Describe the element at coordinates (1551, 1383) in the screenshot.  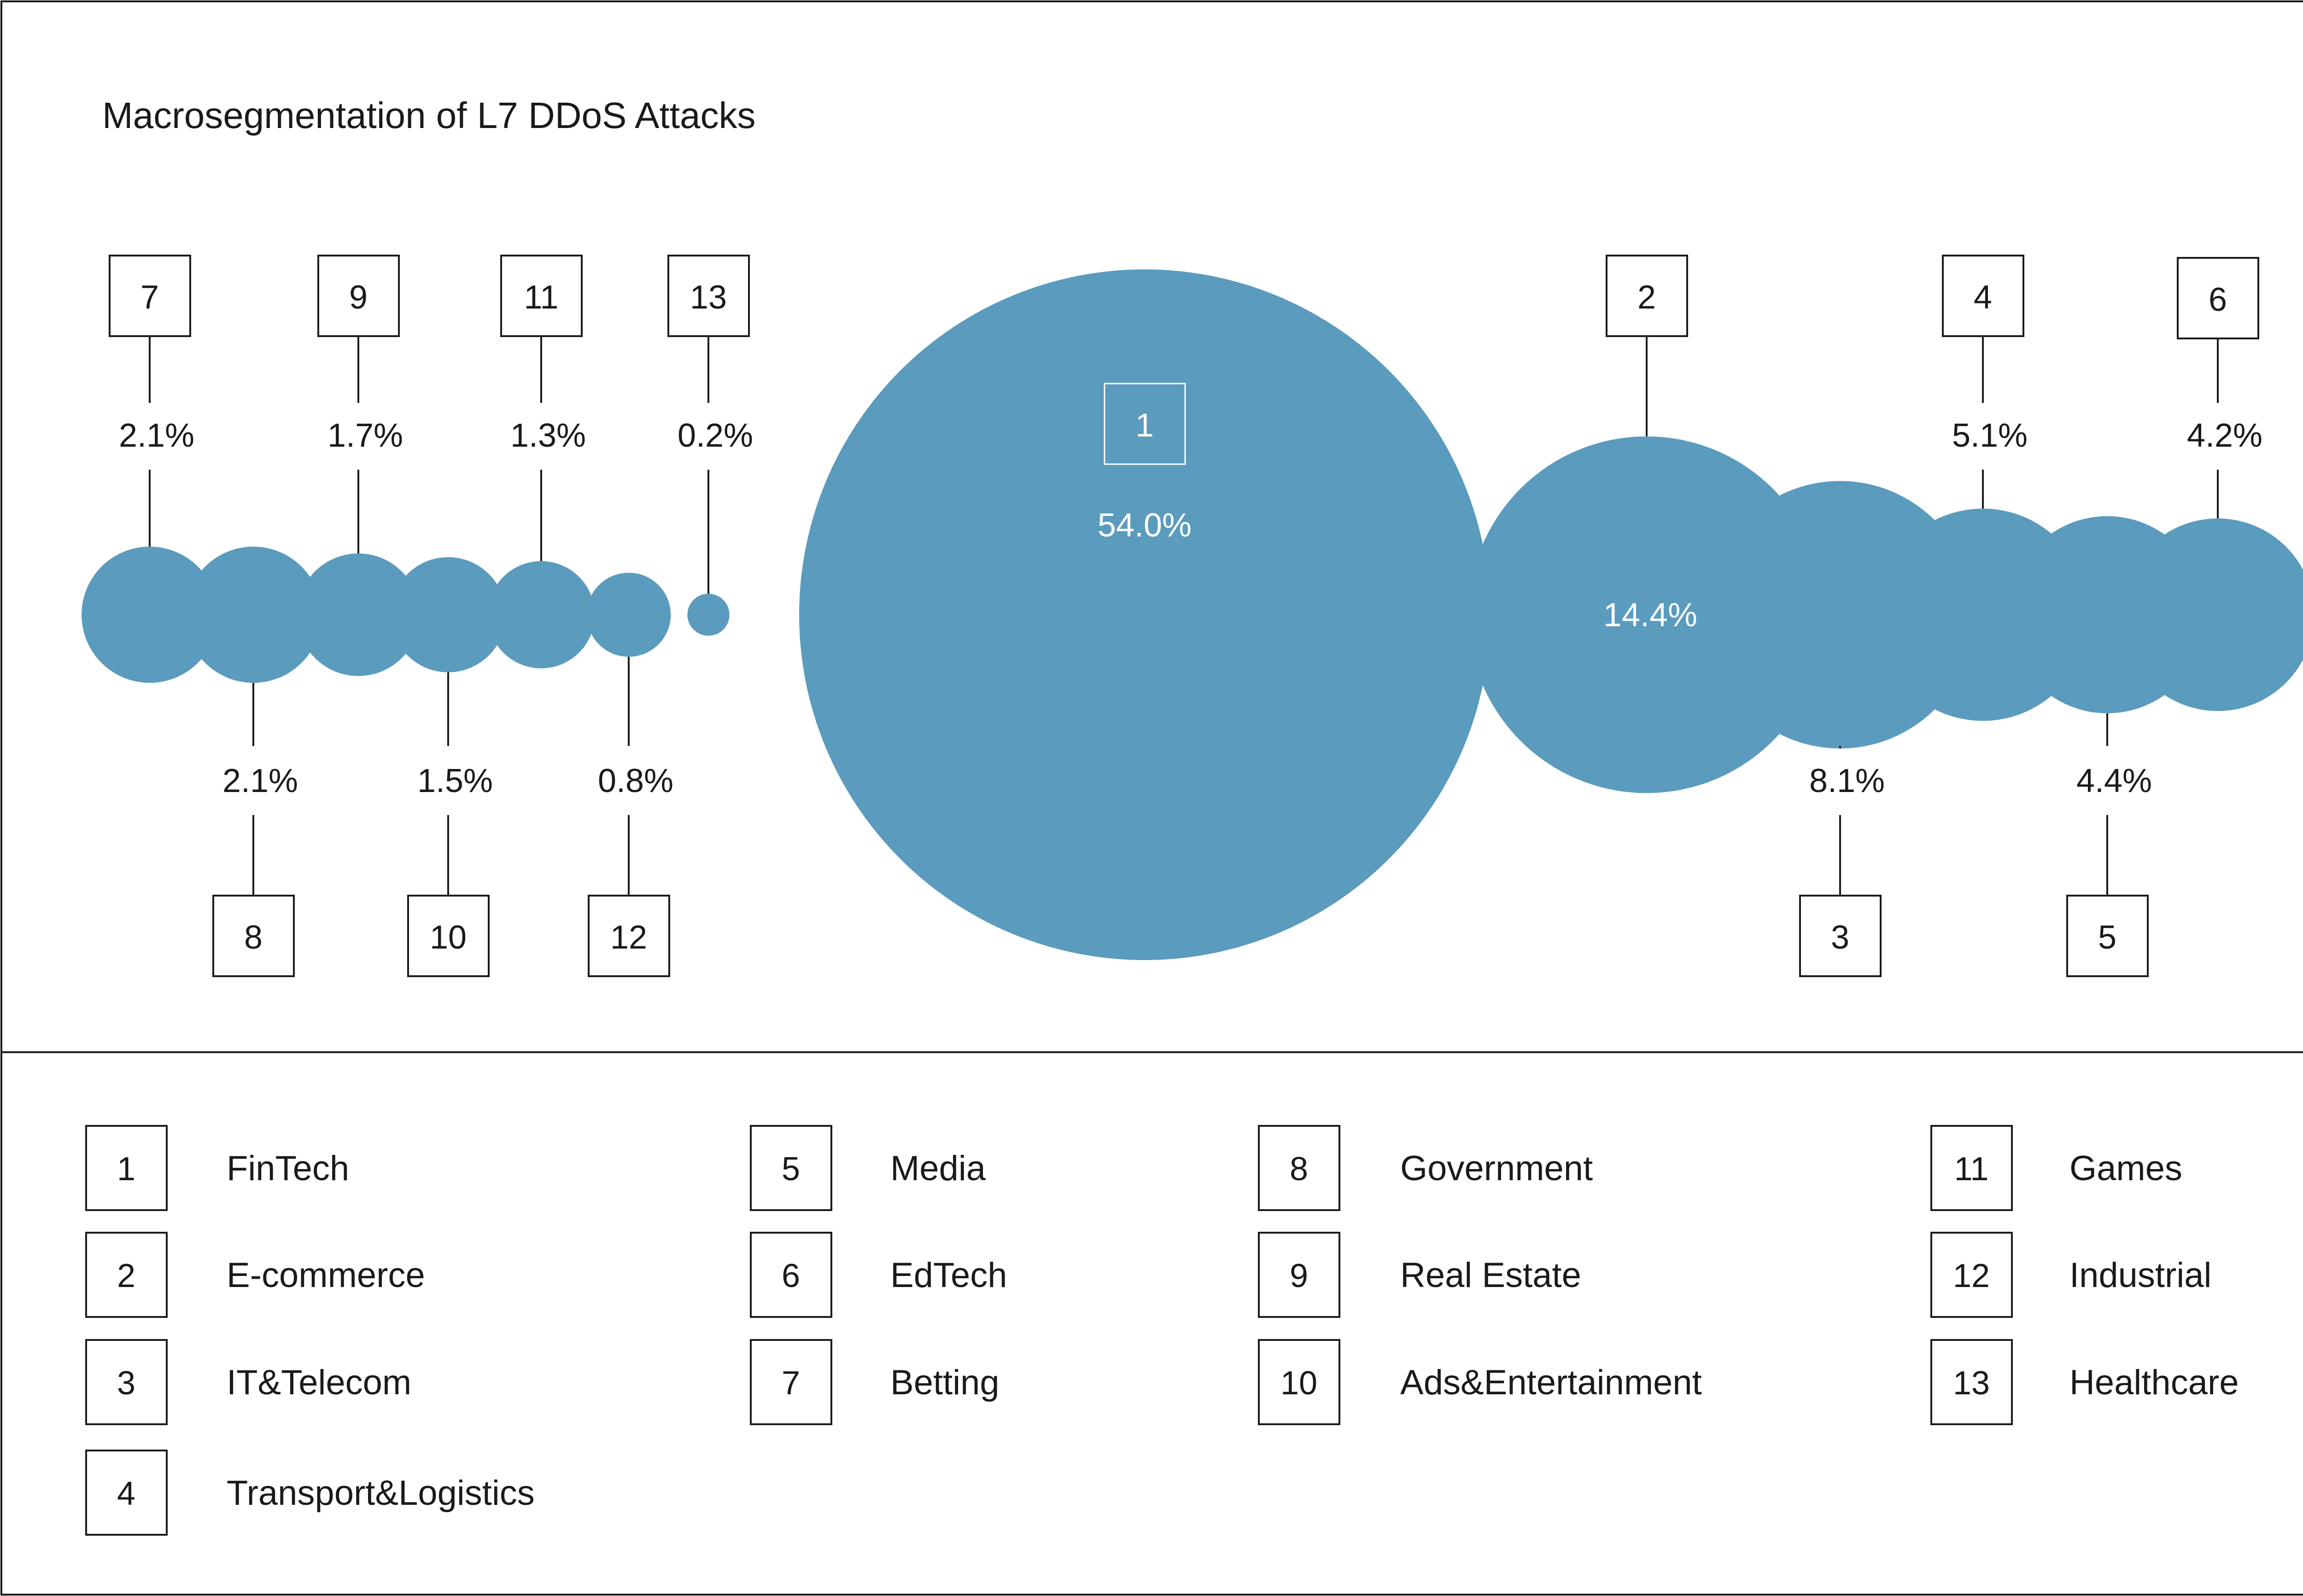
I see `legend-label-10: Ads&Entertainment` at that location.